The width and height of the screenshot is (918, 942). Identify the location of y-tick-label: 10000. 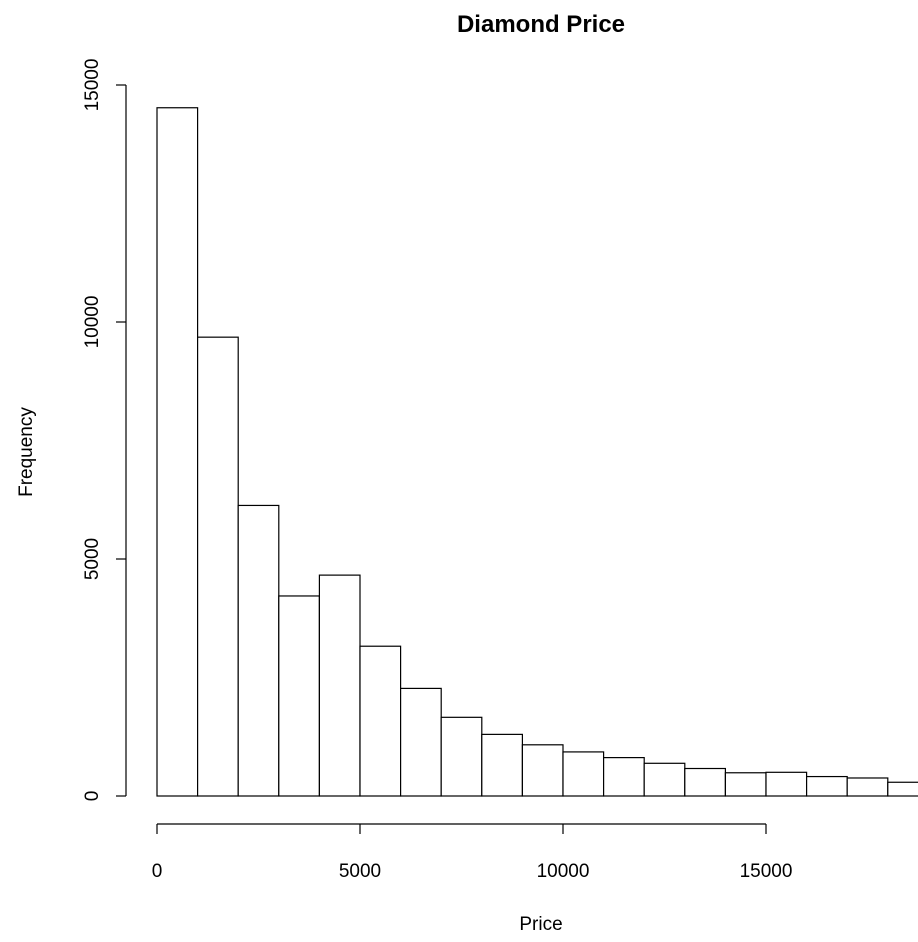
(92, 322).